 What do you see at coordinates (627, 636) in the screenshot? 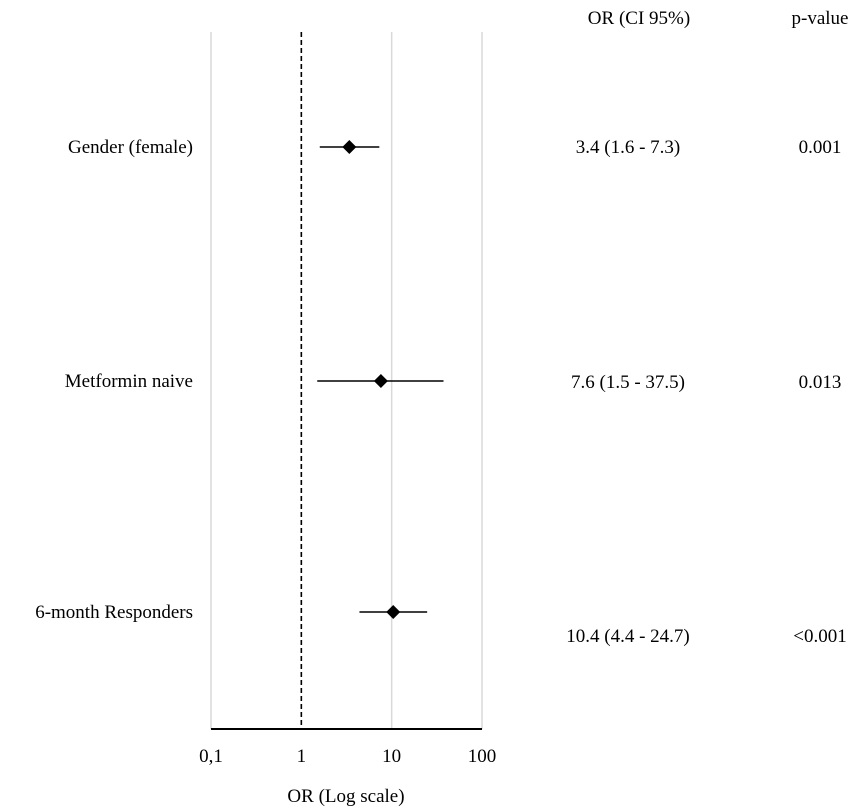
I see `or-ci-value: 10.4 (4.4 - 24.7)` at bounding box center [627, 636].